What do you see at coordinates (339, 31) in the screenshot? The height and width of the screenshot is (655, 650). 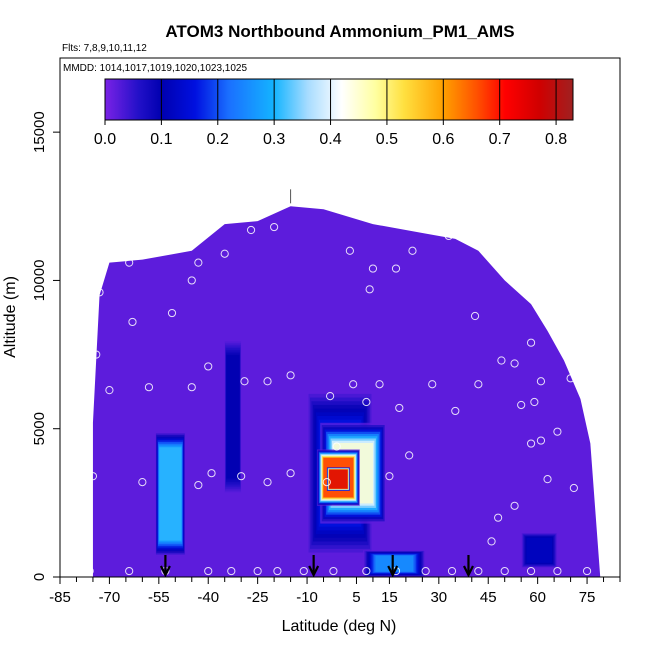 I see `chart-title: ATOM3 Northbound Ammonium_PM1_AMS` at bounding box center [339, 31].